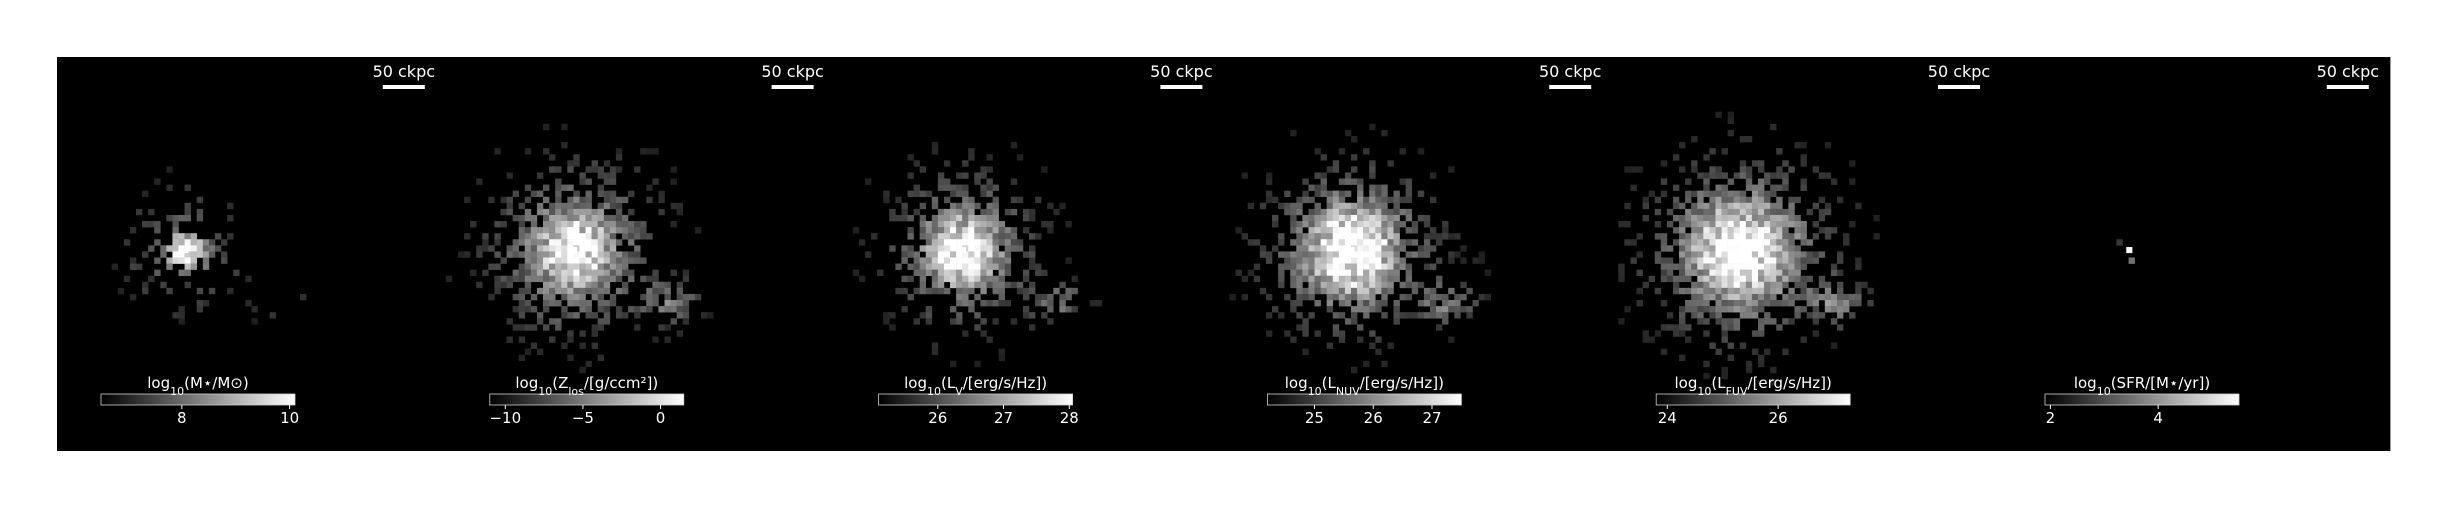 The height and width of the screenshot is (507, 2444). Describe the element at coordinates (197, 386) in the screenshot. I see `colorbar-label: log10(M⋆/M⊙)` at that location.